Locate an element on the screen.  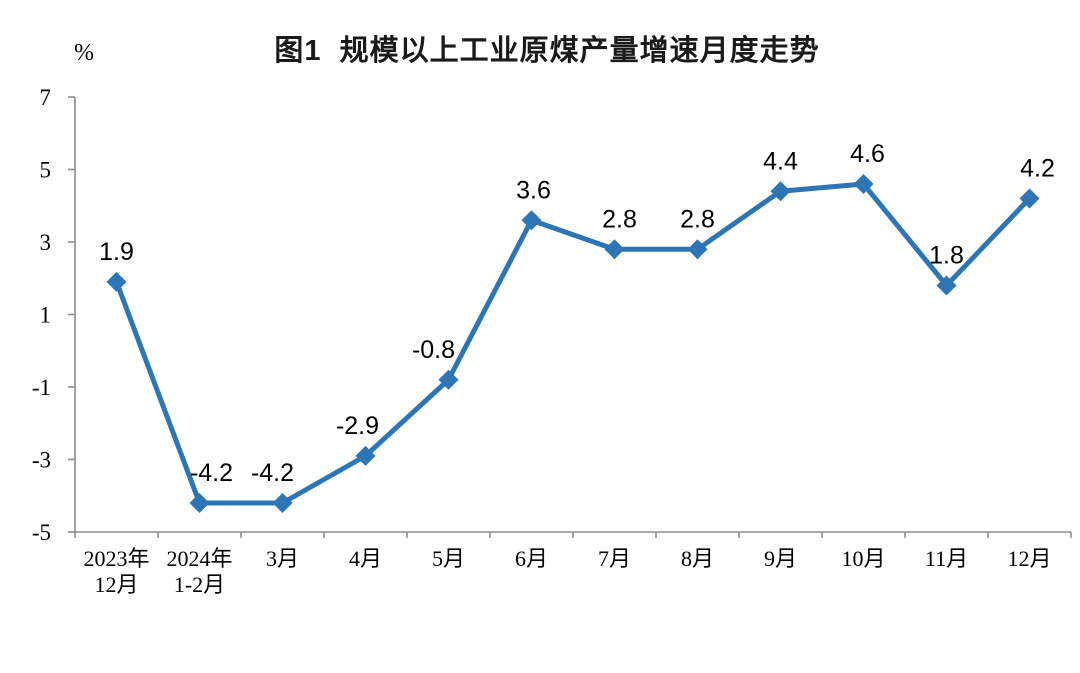
x-tick-label: 6月 is located at coordinates (531, 558).